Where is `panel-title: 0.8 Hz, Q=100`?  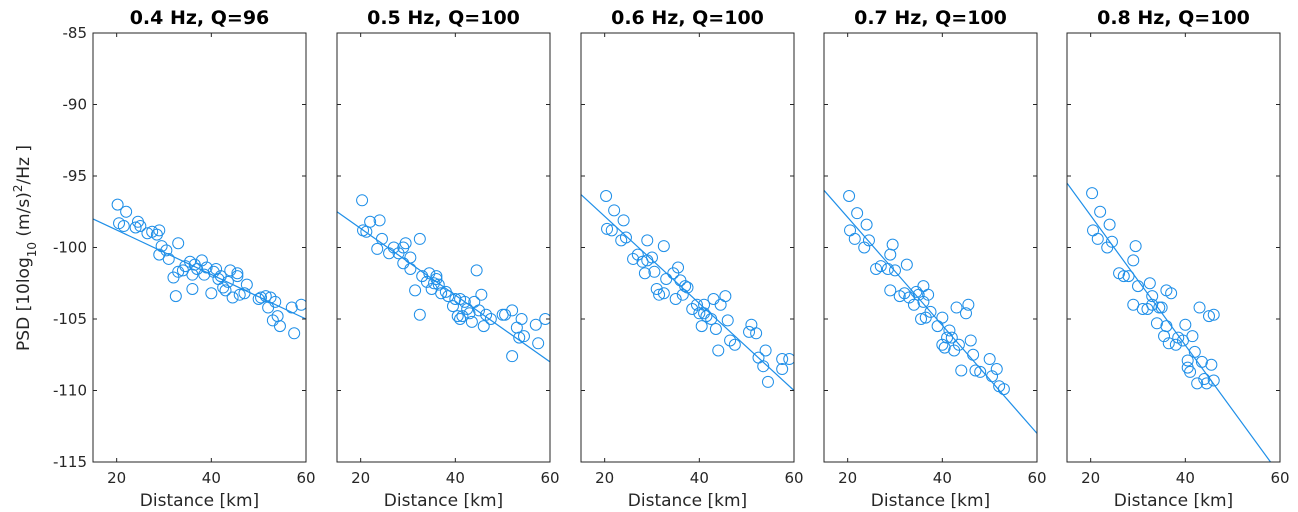
panel-title: 0.8 Hz, Q=100 is located at coordinates (1173, 18).